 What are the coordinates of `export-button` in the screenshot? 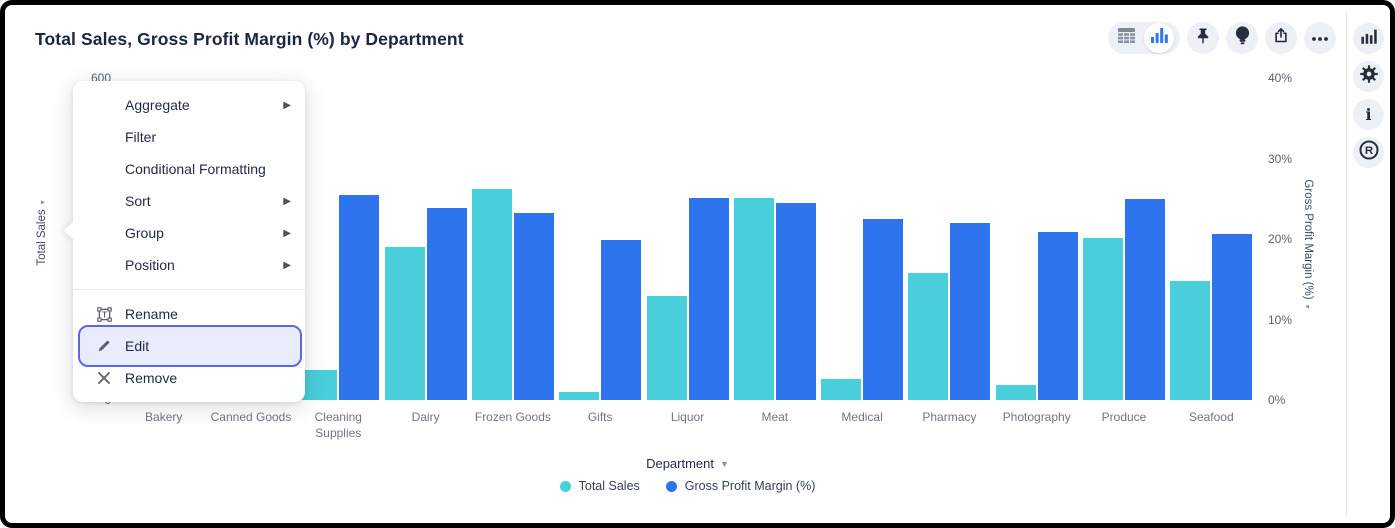 It's located at (1281, 38).